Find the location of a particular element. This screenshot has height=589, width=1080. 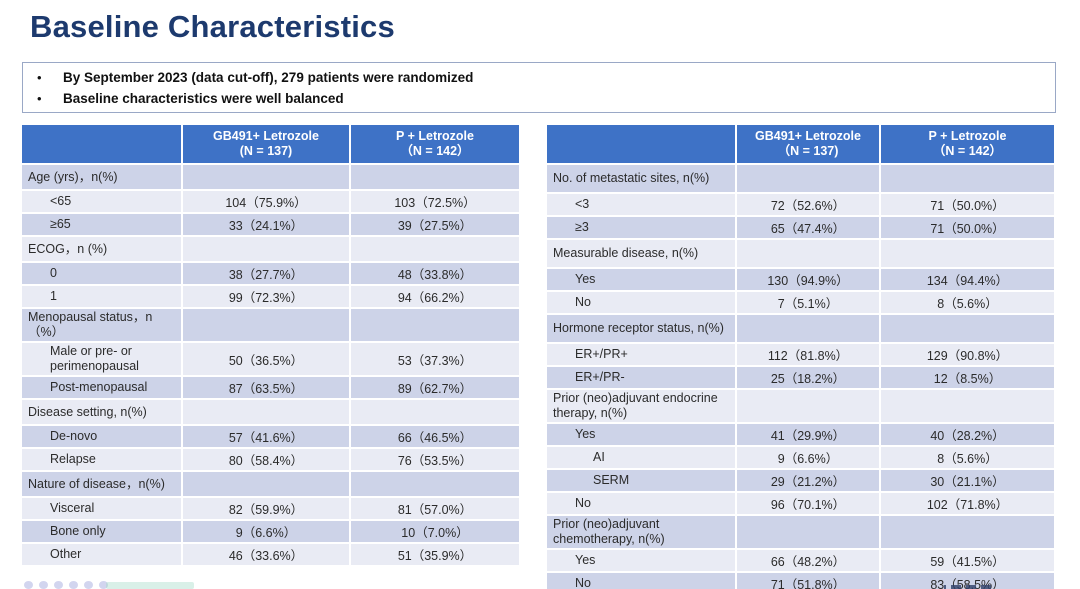

row-label: 0 is located at coordinates (101, 273).